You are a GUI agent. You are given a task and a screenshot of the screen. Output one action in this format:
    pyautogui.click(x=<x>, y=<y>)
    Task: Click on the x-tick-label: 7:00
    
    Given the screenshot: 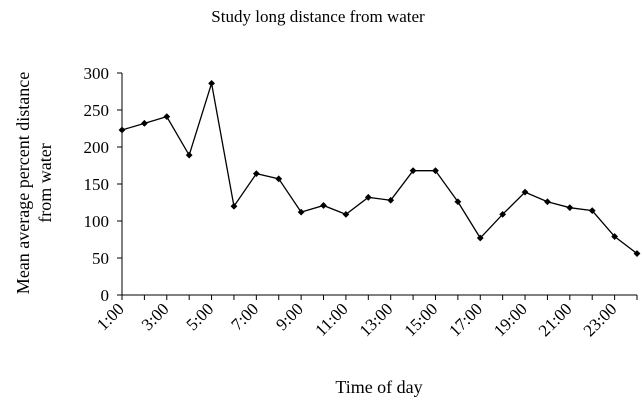 What is the action you would take?
    pyautogui.click(x=244, y=316)
    